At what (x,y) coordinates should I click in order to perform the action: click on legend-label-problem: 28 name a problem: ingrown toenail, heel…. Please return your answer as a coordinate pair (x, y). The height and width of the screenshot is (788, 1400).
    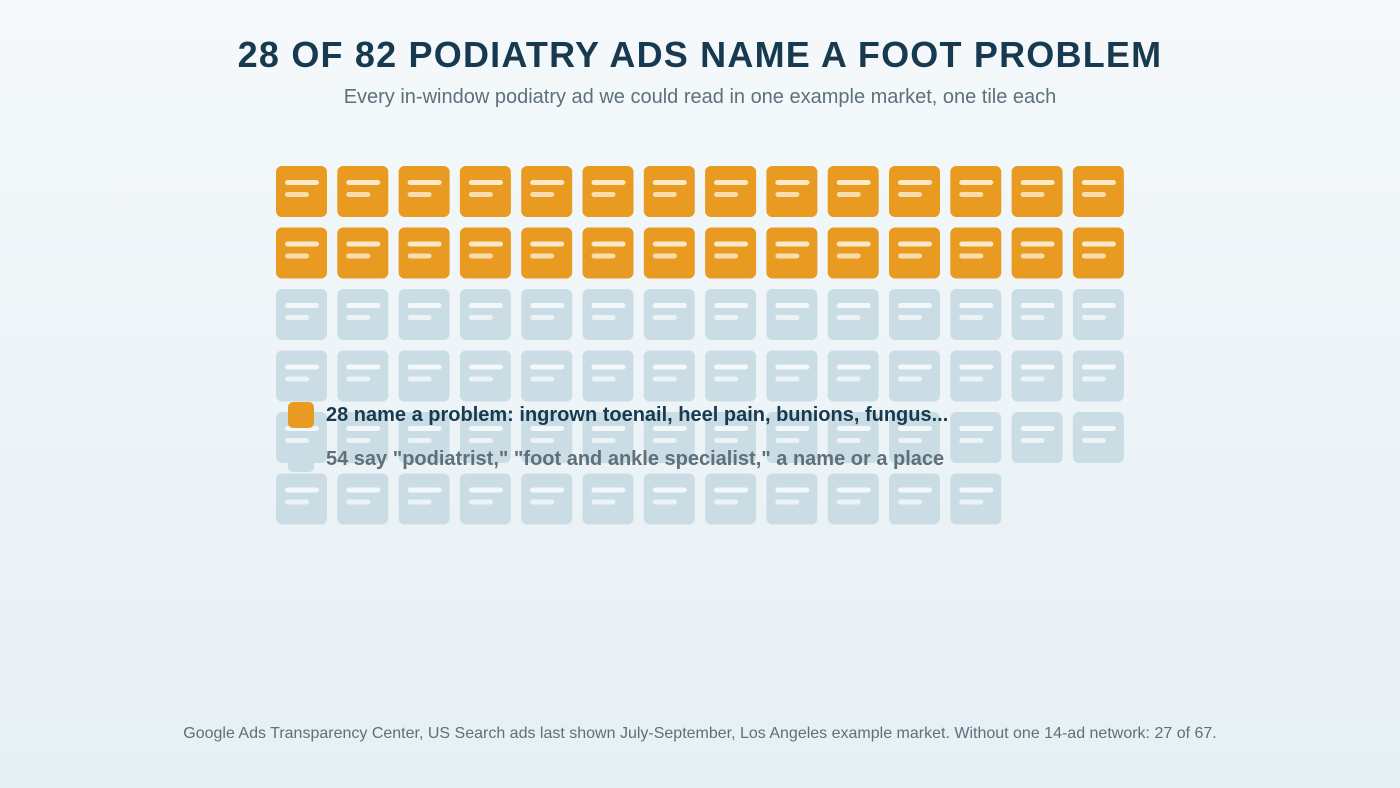
    Looking at the image, I should click on (637, 415).